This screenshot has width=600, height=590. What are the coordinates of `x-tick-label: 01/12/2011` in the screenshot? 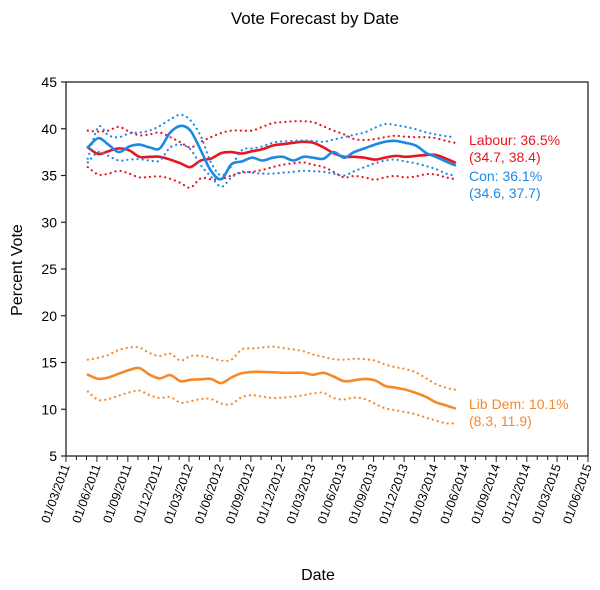 It's located at (148, 493).